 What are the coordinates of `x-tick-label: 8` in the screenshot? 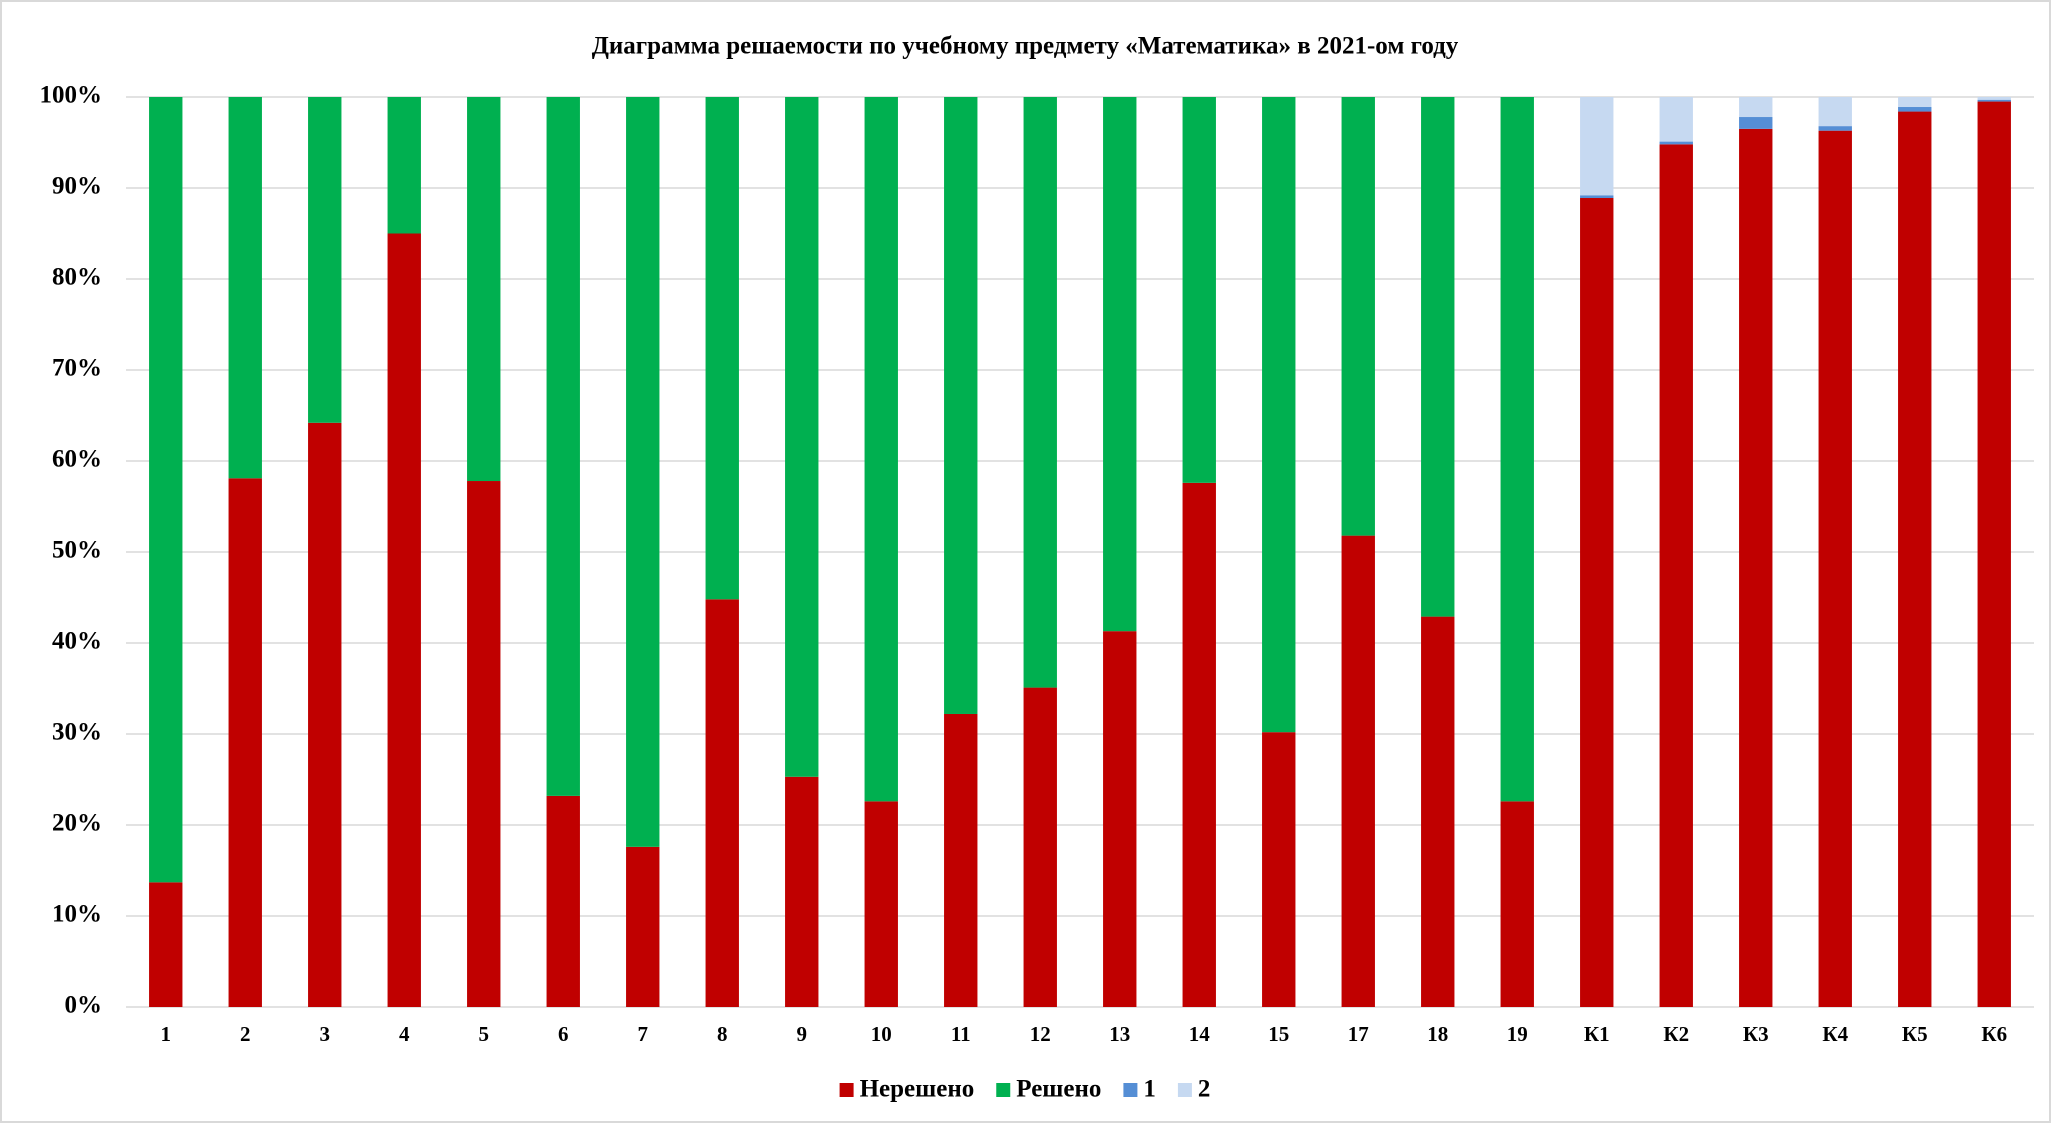 It's located at (722, 1034).